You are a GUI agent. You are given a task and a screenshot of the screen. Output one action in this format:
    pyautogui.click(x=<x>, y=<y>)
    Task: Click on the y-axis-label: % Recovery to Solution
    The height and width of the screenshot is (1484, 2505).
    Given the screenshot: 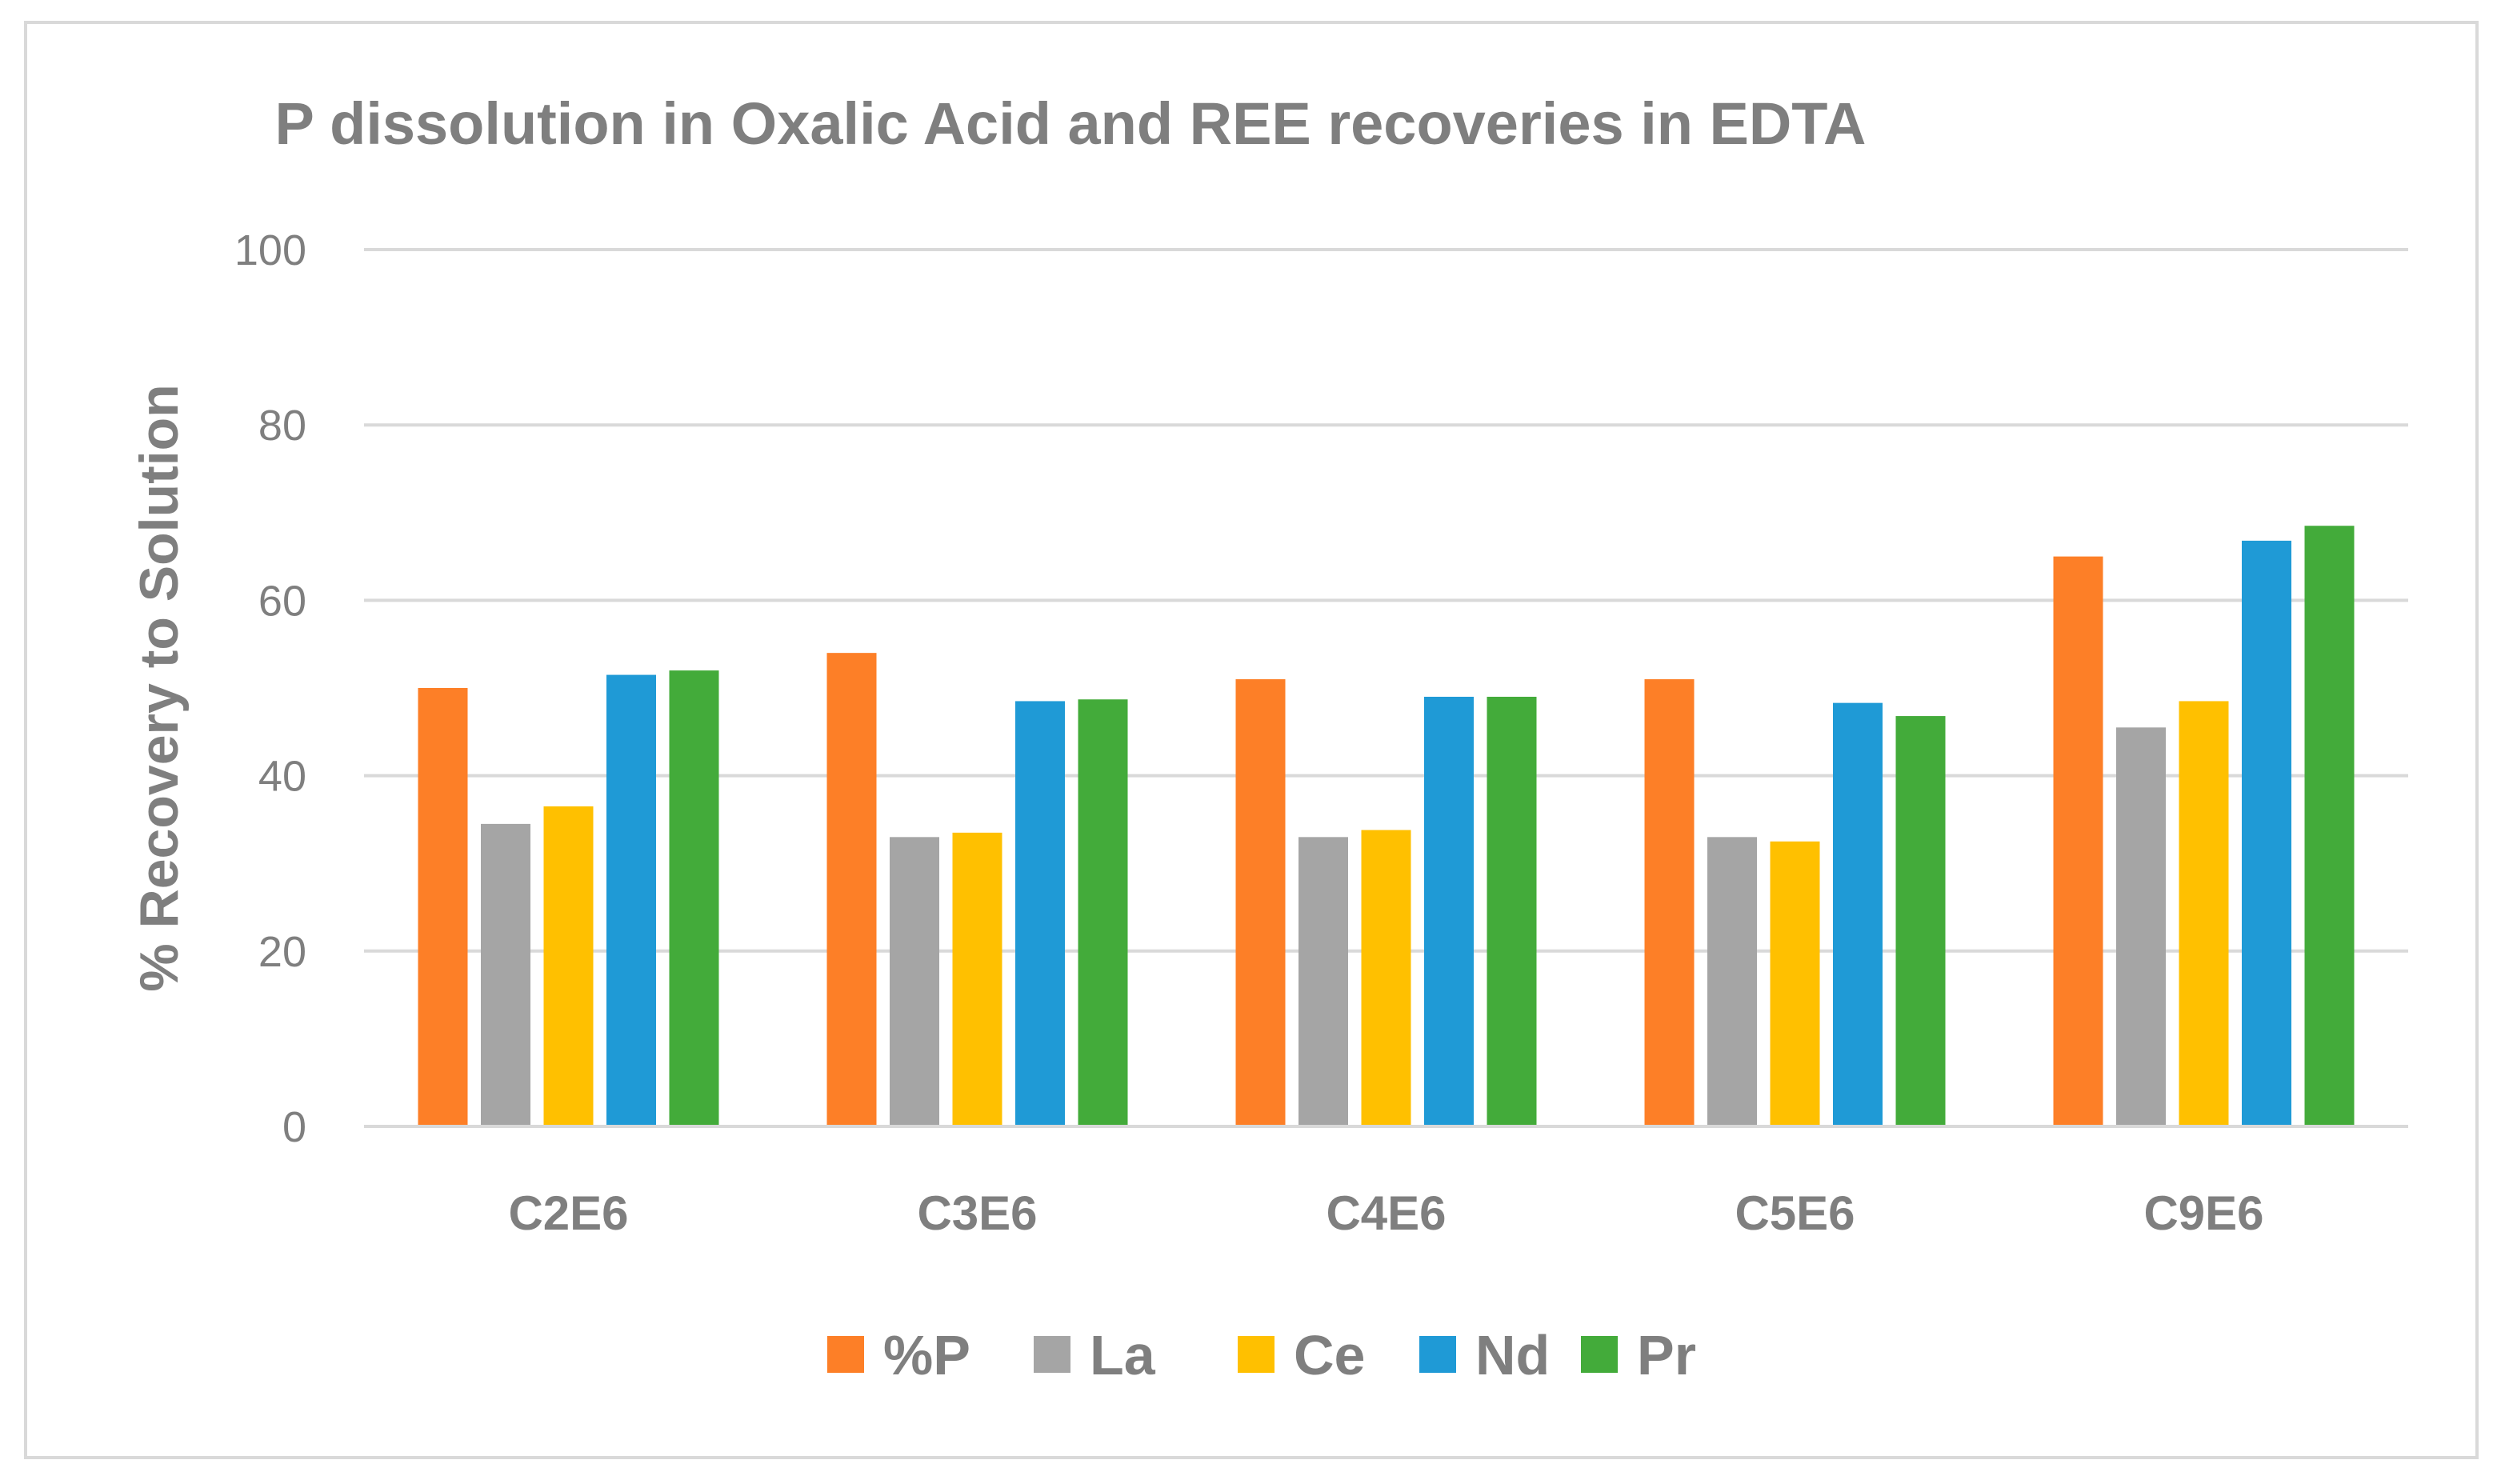 What is the action you would take?
    pyautogui.click(x=159, y=687)
    